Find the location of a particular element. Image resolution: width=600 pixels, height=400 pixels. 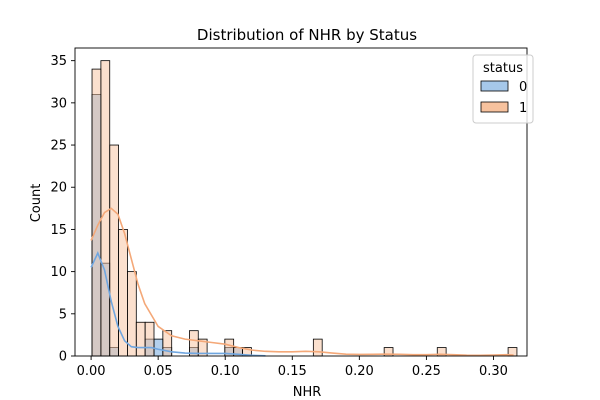

y-tick-label: 35 is located at coordinates (58, 61).